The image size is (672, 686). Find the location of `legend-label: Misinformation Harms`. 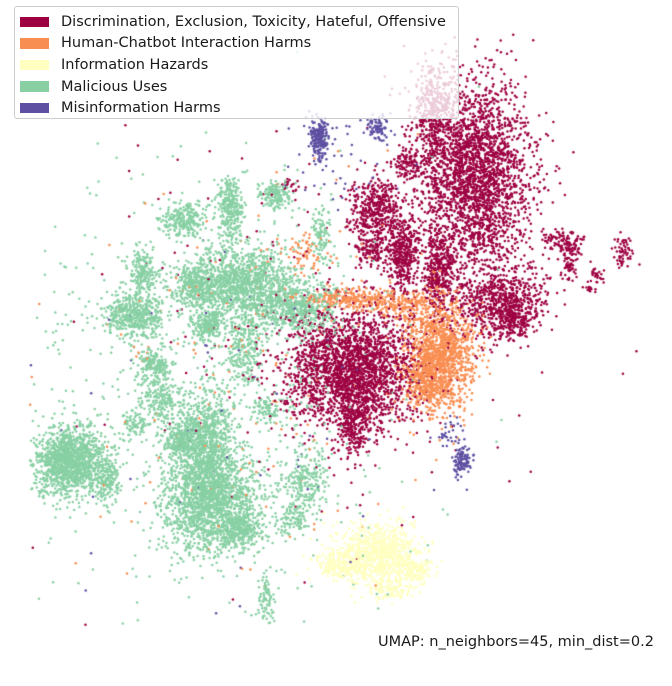

legend-label: Misinformation Harms is located at coordinates (141, 108).